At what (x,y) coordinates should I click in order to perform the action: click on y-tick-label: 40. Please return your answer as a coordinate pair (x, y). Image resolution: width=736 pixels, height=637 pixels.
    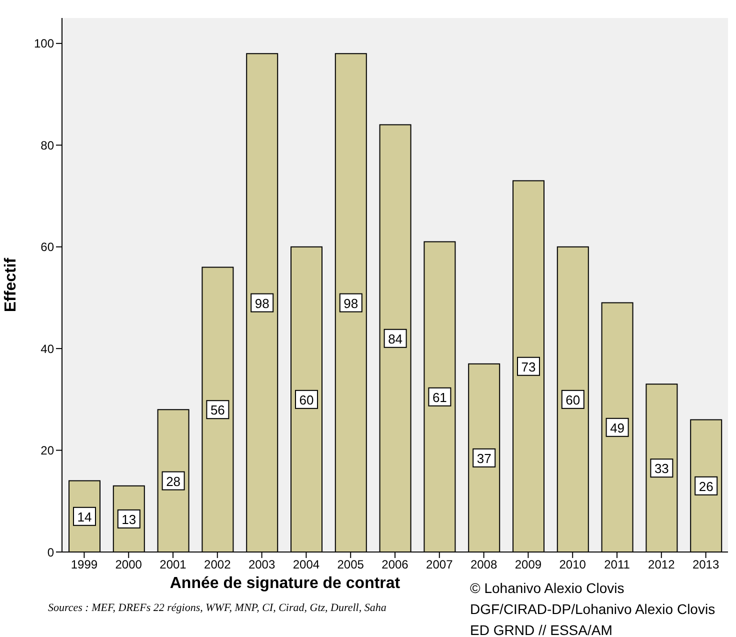
    Looking at the image, I should click on (47, 349).